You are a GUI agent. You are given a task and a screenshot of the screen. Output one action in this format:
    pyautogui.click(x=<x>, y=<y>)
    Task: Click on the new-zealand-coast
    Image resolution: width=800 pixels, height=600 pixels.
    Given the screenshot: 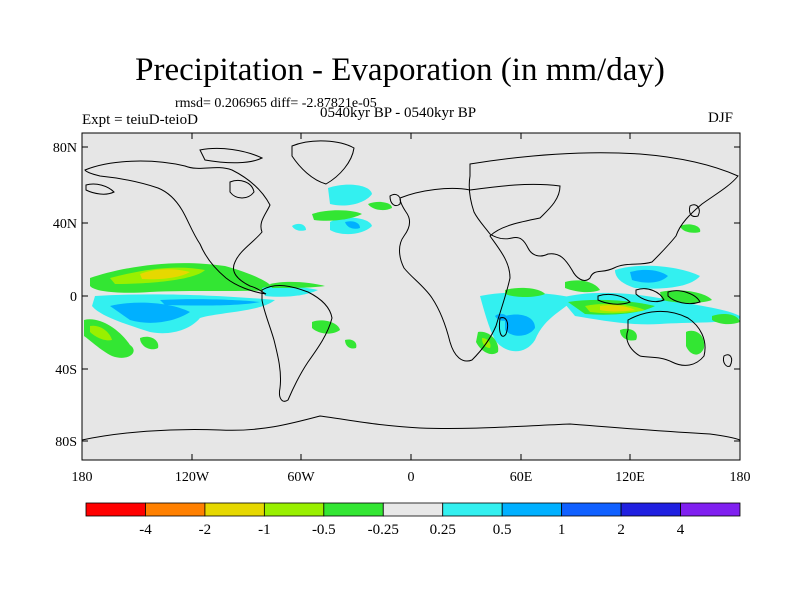 What is the action you would take?
    pyautogui.click(x=728, y=360)
    